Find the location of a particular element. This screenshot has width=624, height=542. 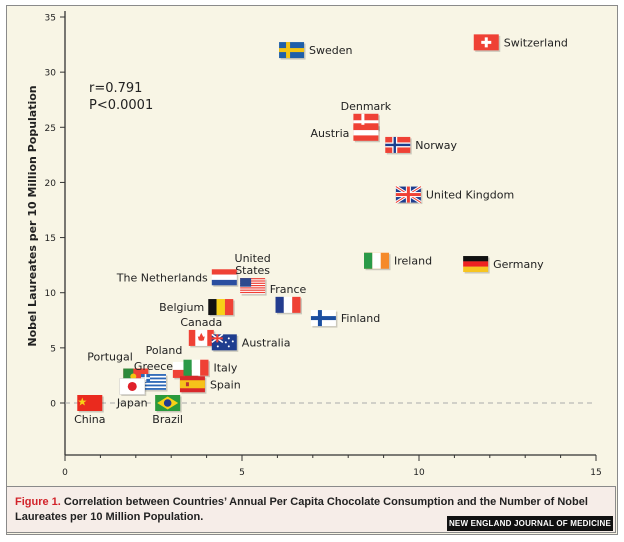

finland-point is located at coordinates (324, 319).